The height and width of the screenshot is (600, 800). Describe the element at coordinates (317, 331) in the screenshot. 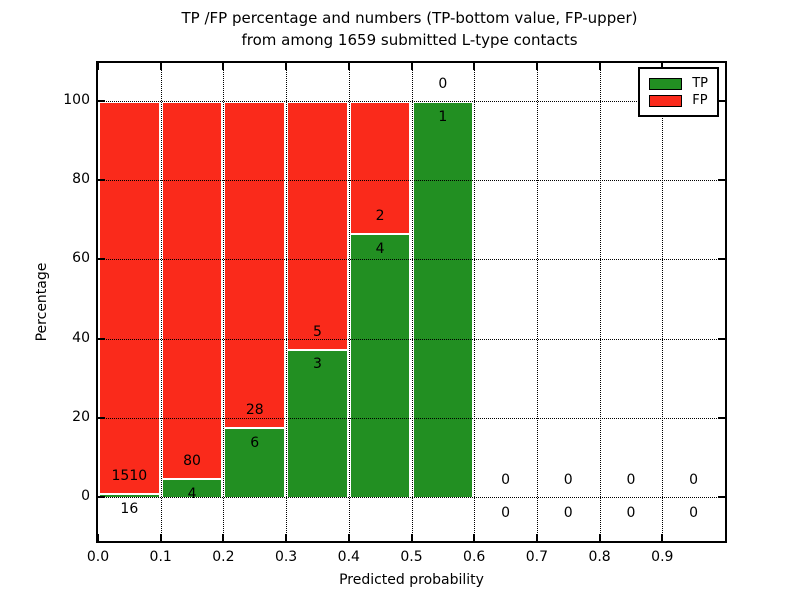

I see `fp-count-label: 5` at that location.